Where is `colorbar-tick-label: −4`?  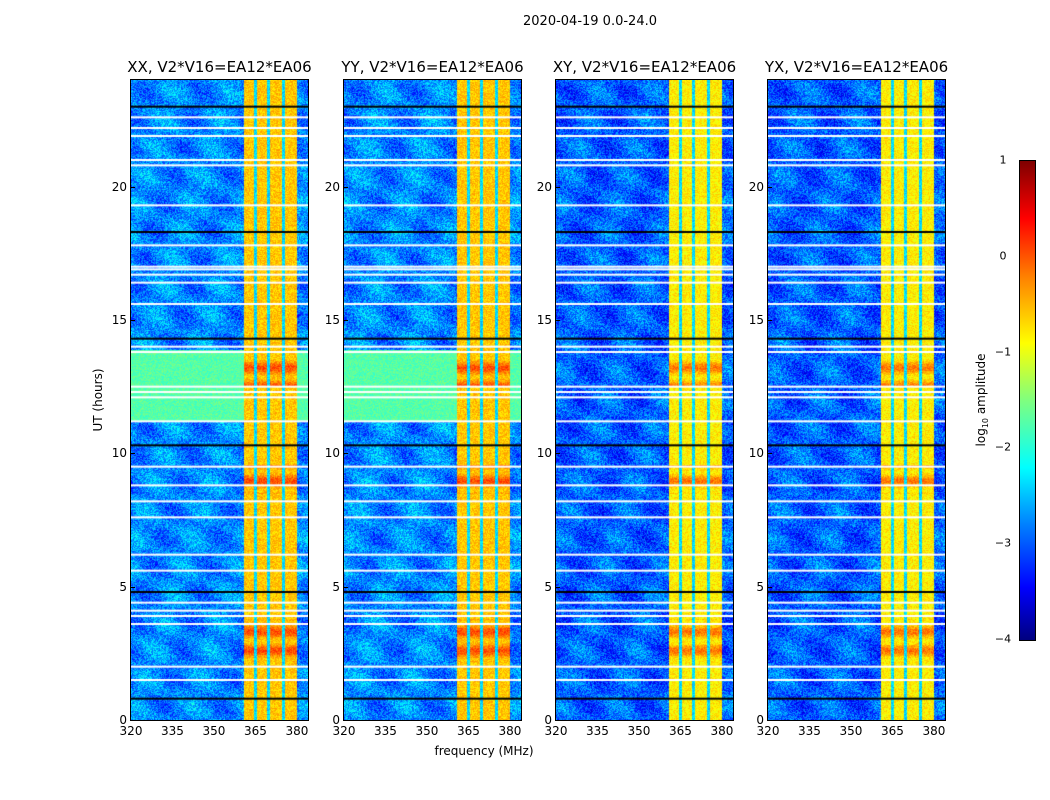 colorbar-tick-label: −4 is located at coordinates (1003, 639).